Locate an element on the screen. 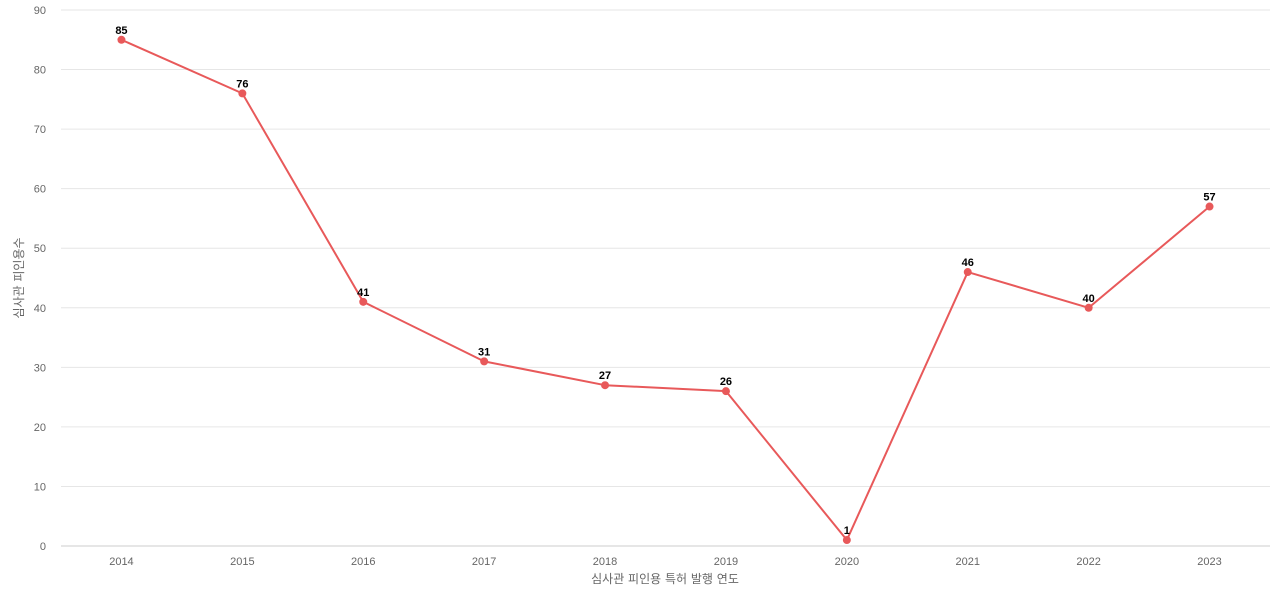  x-tick-label: 2020 is located at coordinates (847, 562).